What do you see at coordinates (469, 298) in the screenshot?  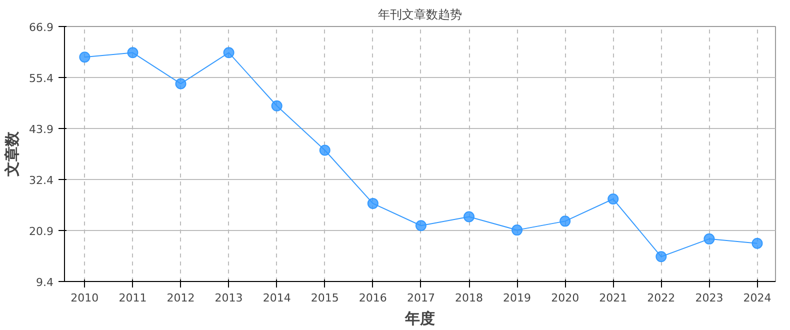 I see `x-tick-label: 2018` at bounding box center [469, 298].